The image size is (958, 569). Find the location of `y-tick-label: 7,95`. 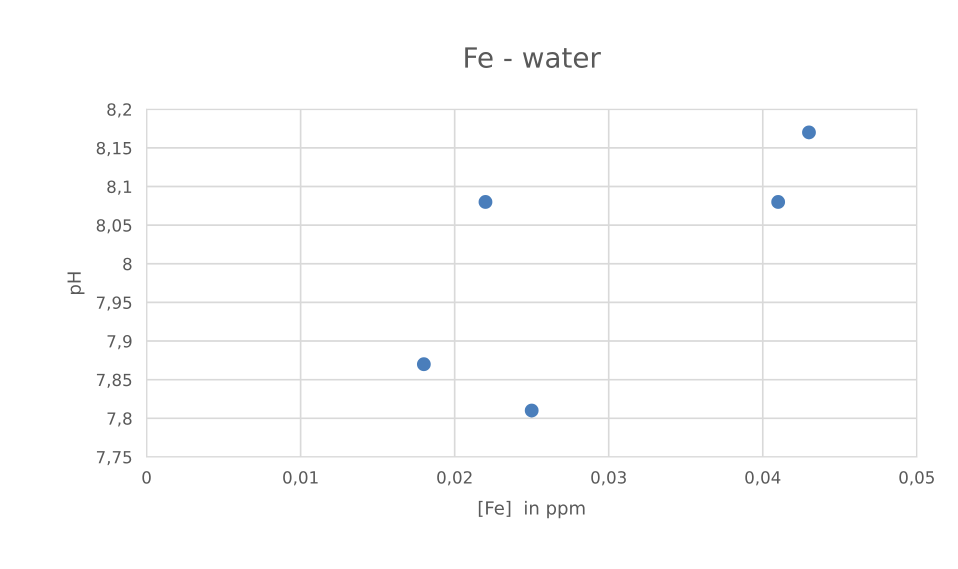

y-tick-label: 7,95 is located at coordinates (114, 303).